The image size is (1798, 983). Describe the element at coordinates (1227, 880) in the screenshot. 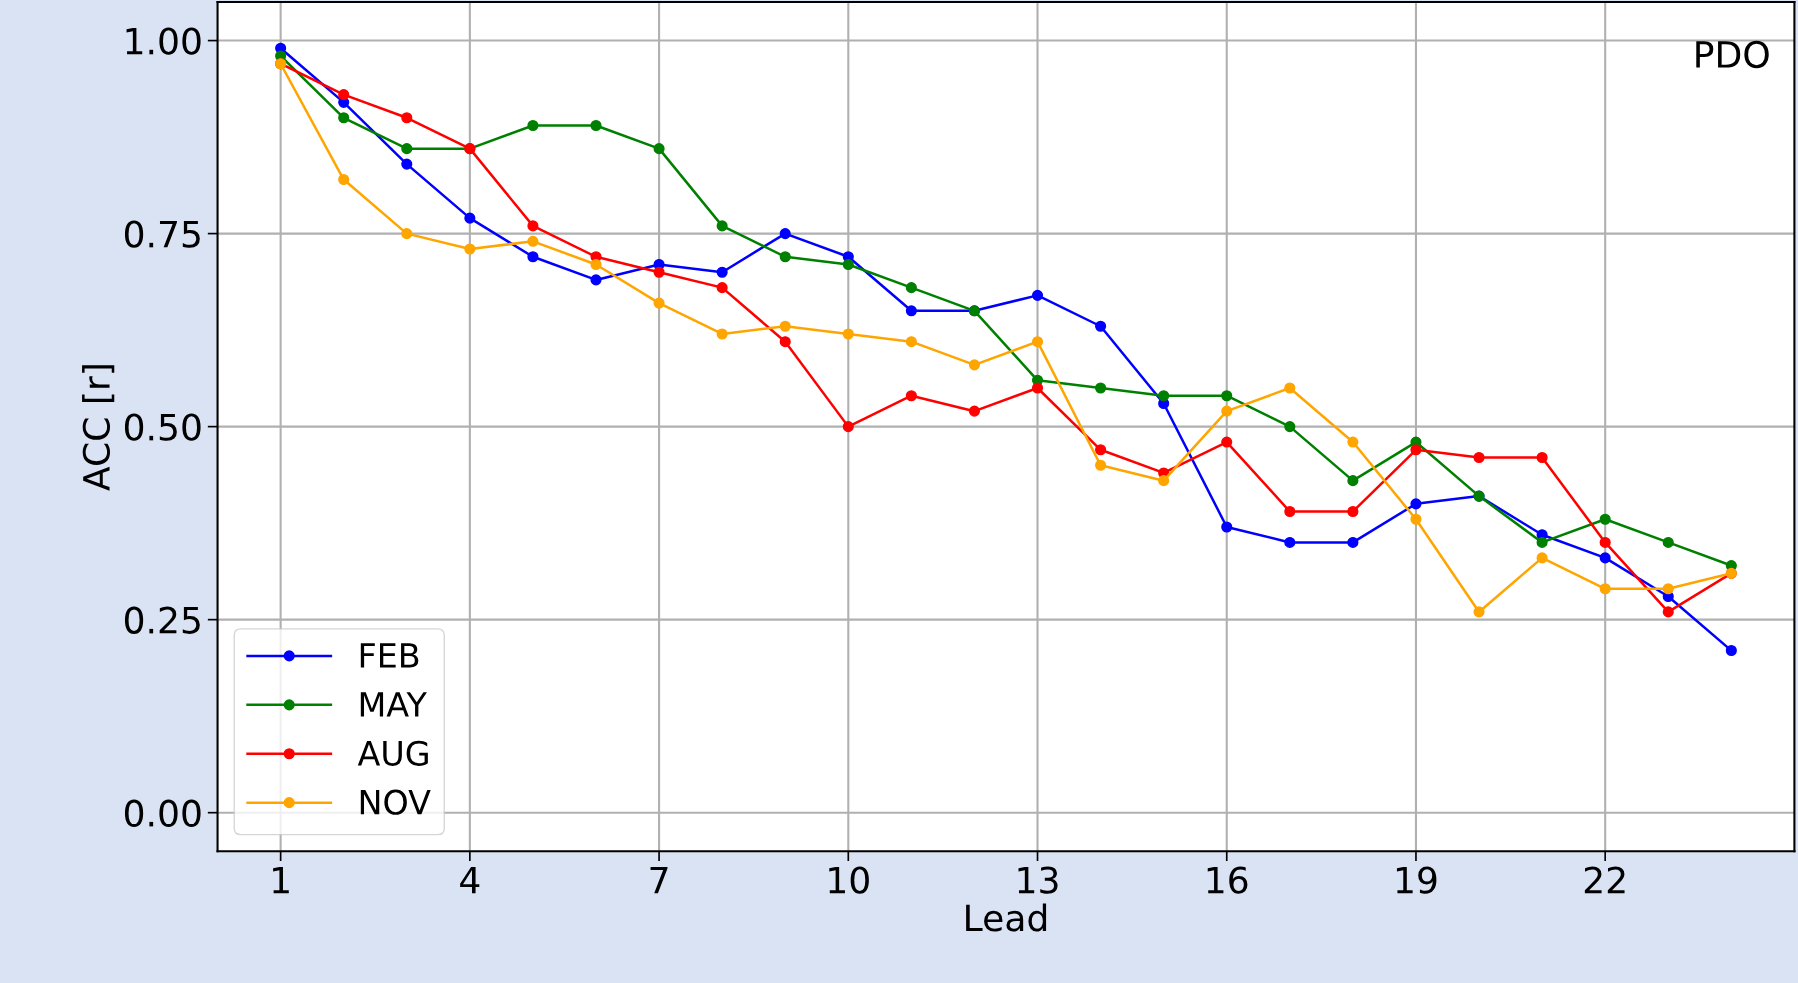

I see `x-tick-label: 16` at that location.